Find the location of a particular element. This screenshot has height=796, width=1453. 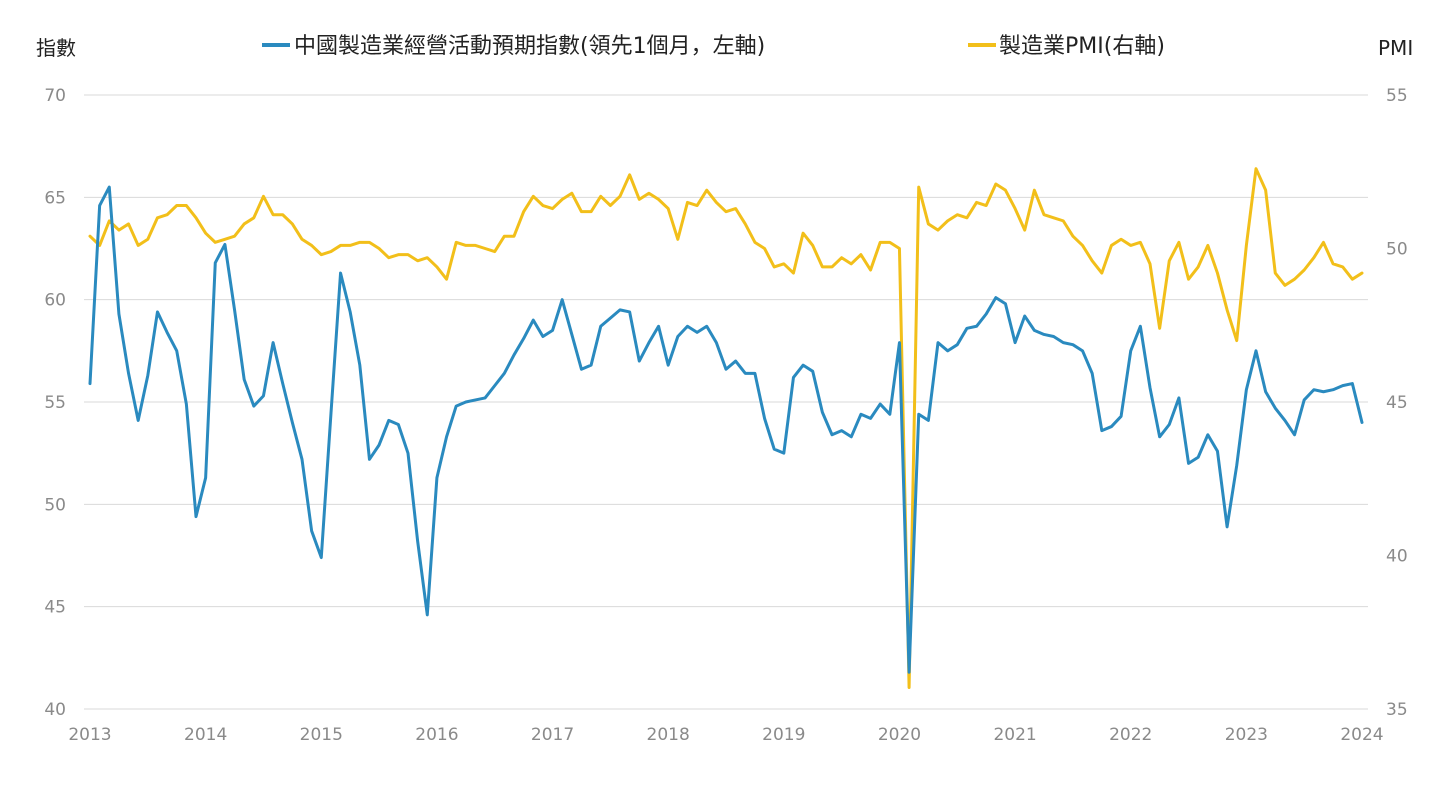

legend-item-pmi: 製造業PMI(右軸) is located at coordinates (1066, 46).